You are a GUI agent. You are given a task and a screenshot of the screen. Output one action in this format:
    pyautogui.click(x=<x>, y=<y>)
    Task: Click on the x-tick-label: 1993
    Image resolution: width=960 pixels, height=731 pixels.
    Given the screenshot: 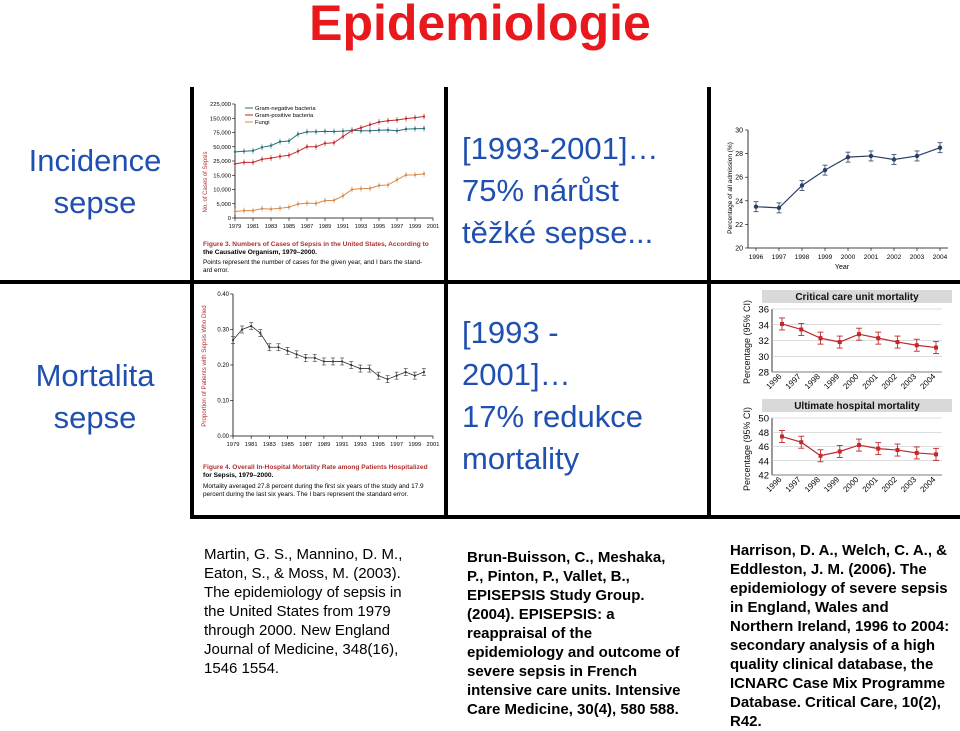 What is the action you would take?
    pyautogui.click(x=361, y=227)
    